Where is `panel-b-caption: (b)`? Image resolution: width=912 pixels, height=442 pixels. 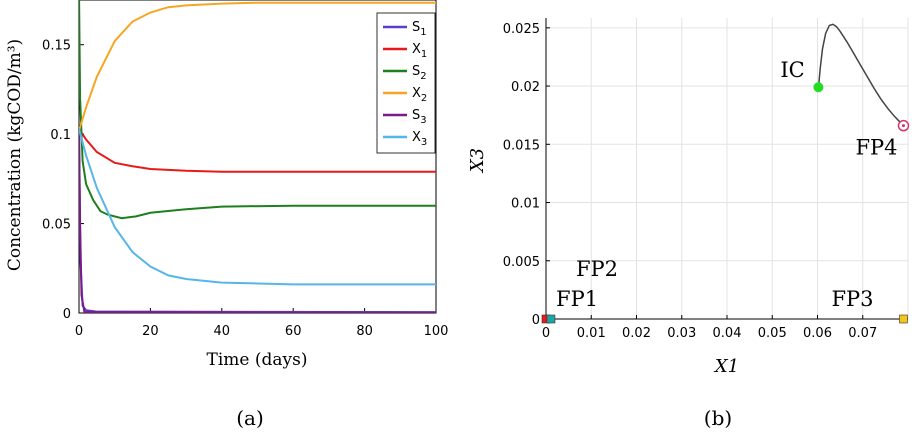 panel-b-caption: (b) is located at coordinates (718, 418).